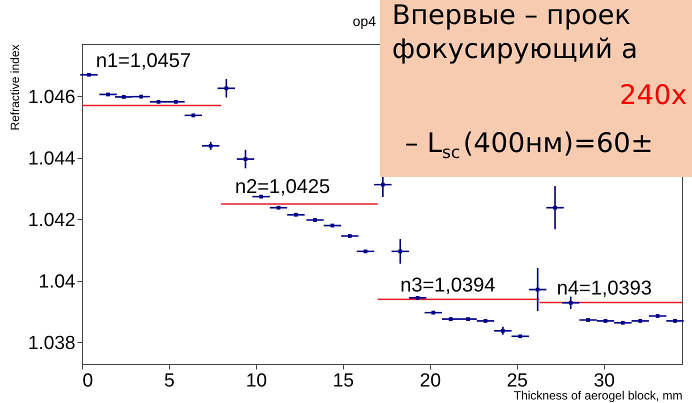 Image resolution: width=692 pixels, height=403 pixels. Describe the element at coordinates (88, 381) in the screenshot. I see `x-tick-label: 0` at that location.